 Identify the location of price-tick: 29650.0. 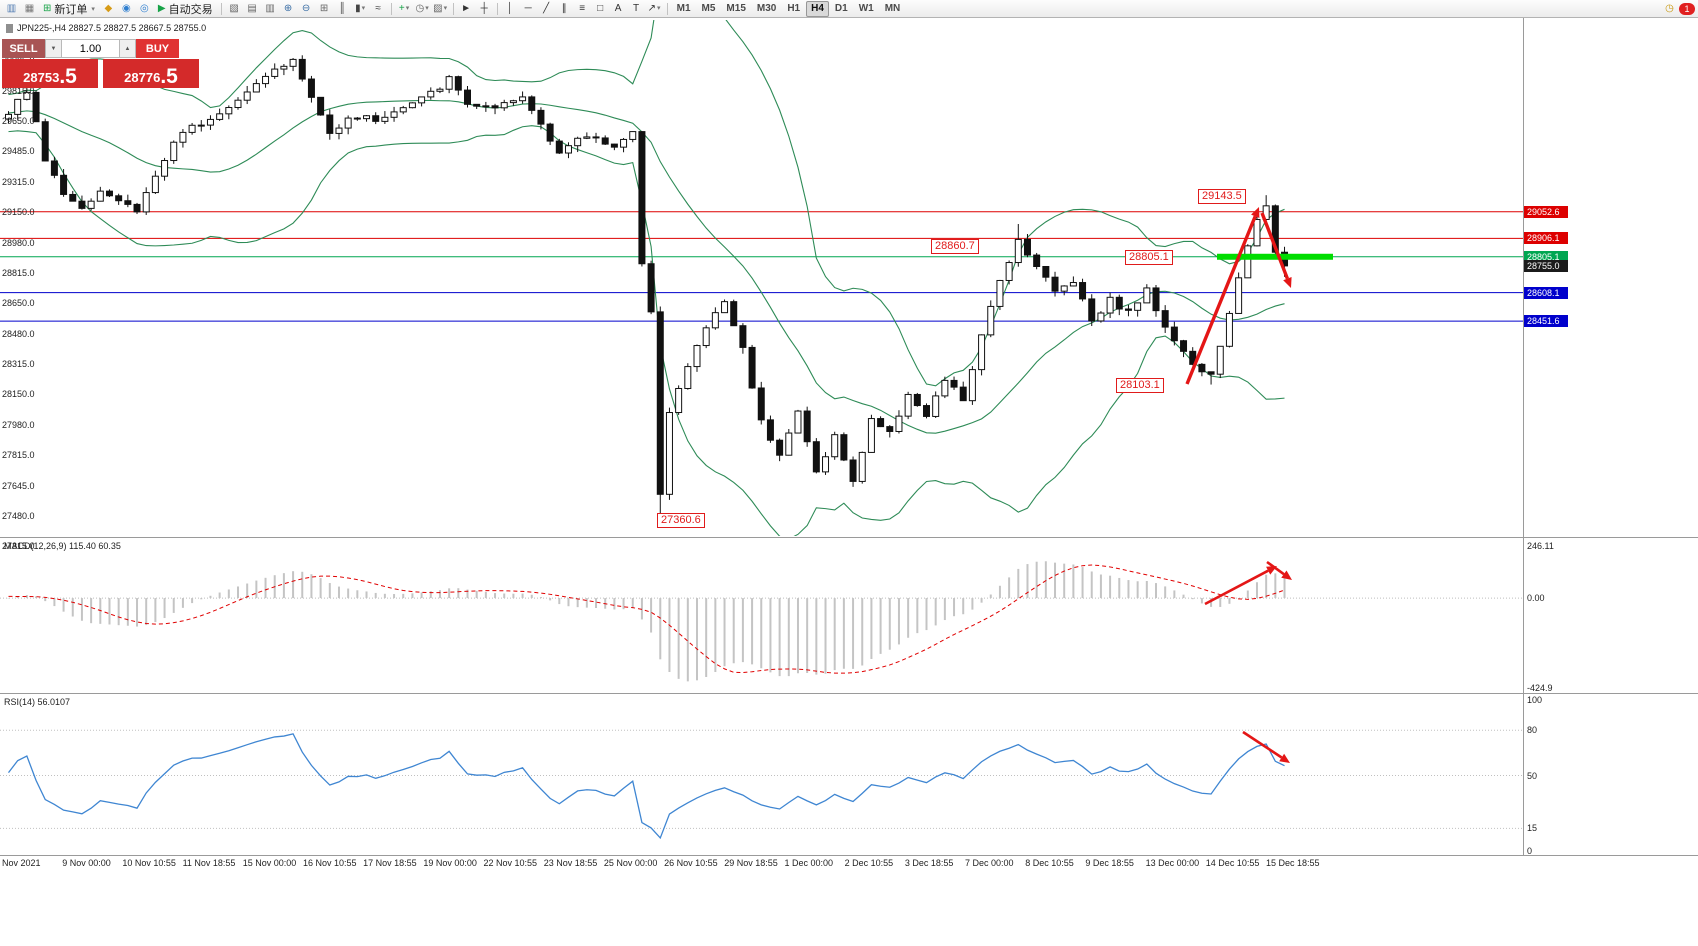
(18, 120).